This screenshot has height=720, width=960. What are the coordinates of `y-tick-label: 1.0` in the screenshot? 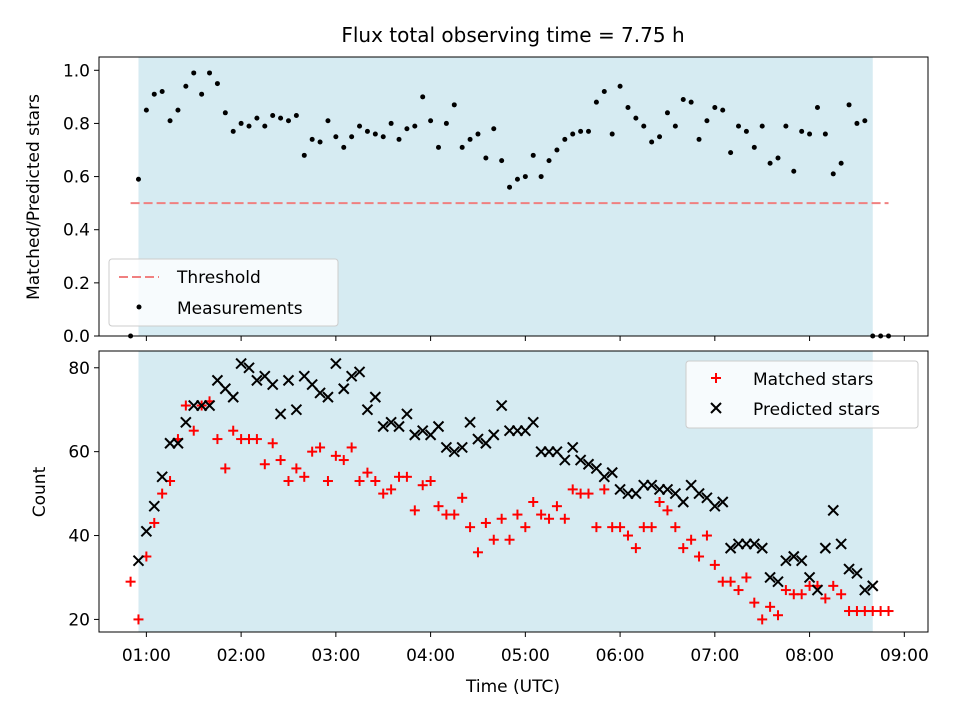 It's located at (76, 71).